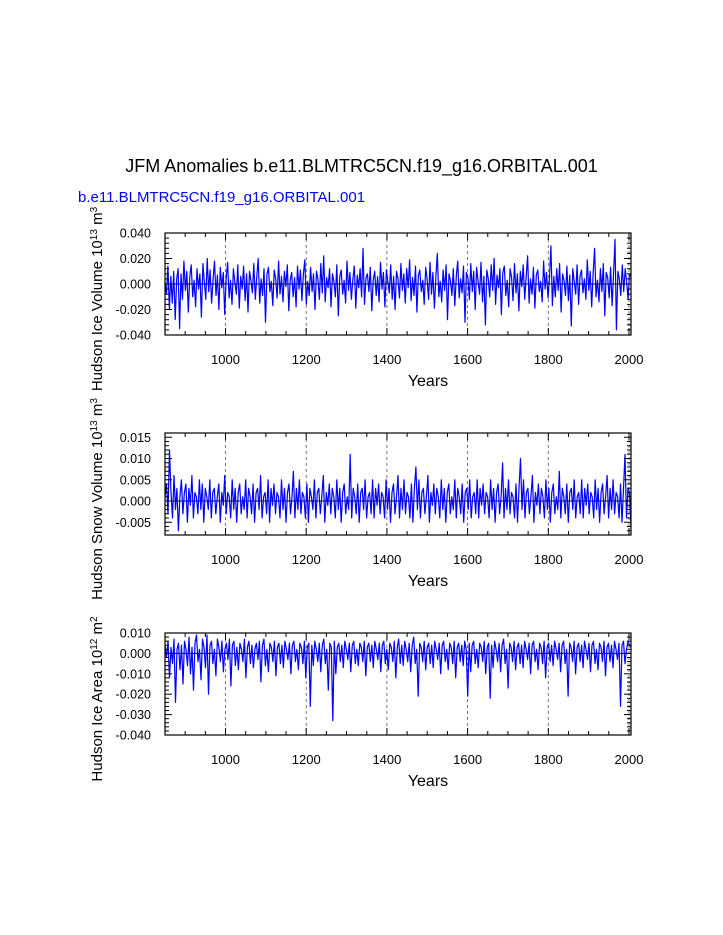 The image size is (723, 935). I want to click on y-tick-label: -0.005, so click(133, 523).